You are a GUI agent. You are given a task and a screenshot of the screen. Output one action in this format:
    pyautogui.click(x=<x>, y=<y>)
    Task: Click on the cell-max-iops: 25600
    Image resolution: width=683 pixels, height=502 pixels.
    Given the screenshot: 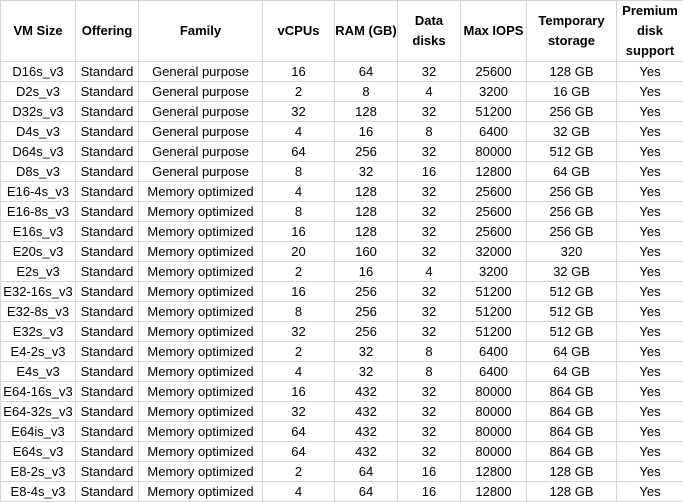 What is the action you would take?
    pyautogui.click(x=493, y=231)
    